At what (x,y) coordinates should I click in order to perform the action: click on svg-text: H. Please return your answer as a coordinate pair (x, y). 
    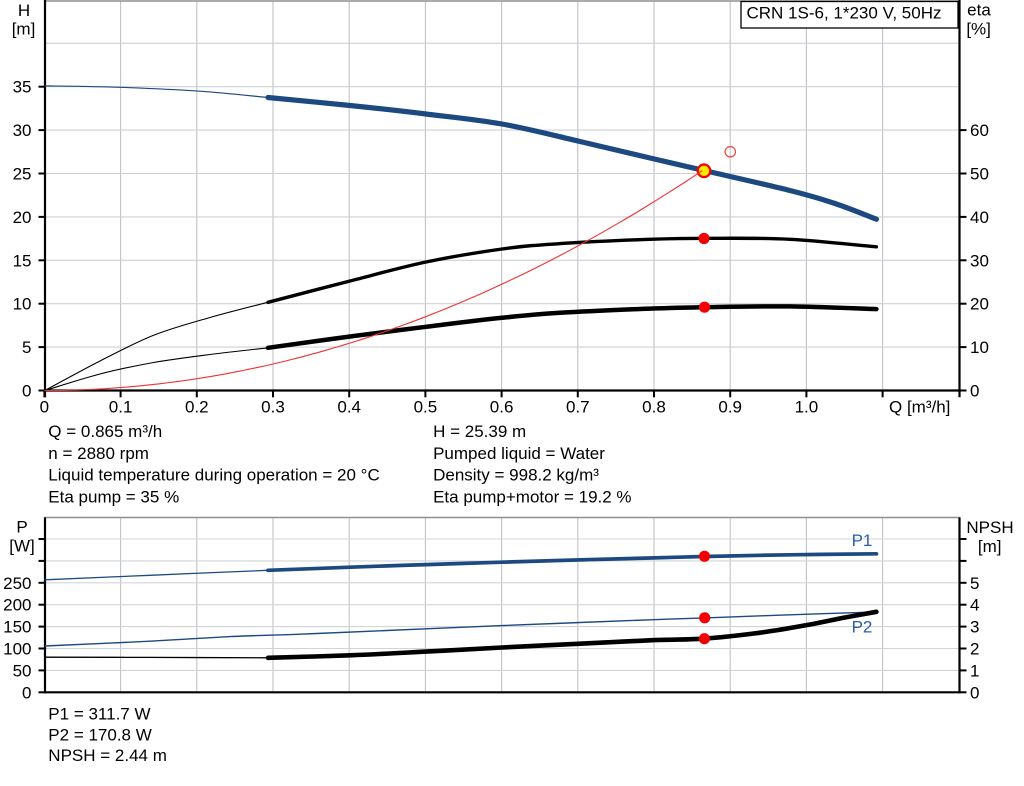
    Looking at the image, I should click on (24, 10).